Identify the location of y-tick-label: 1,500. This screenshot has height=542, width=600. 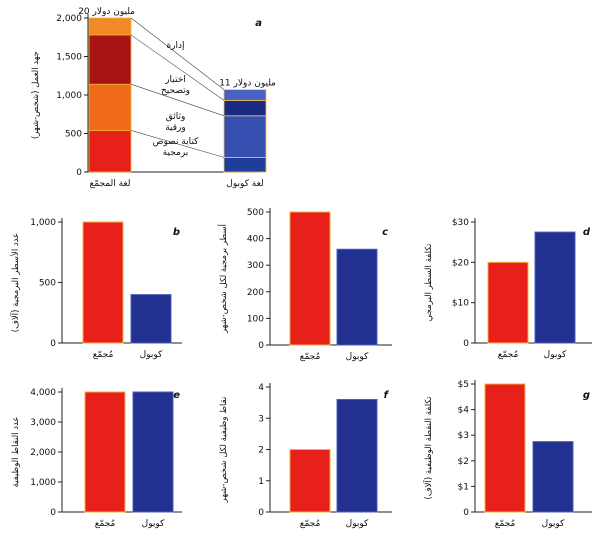
(69, 58).